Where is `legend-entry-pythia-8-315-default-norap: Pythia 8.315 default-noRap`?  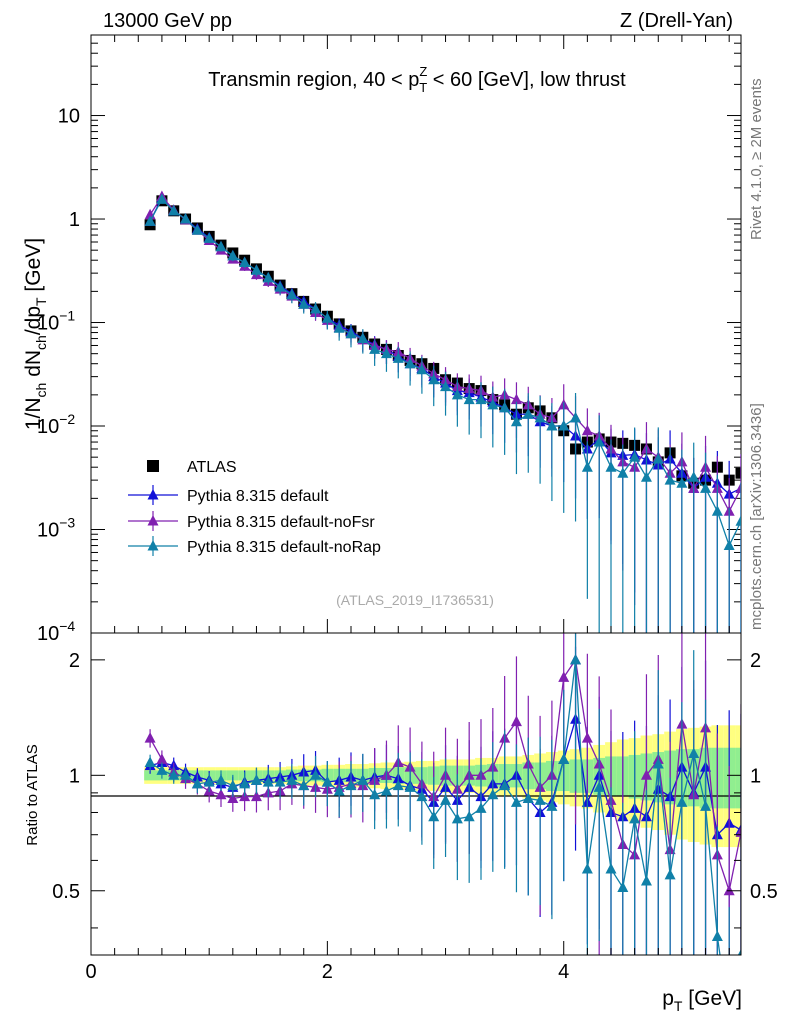 legend-entry-pythia-8-315-default-norap: Pythia 8.315 default-noRap is located at coordinates (254, 546).